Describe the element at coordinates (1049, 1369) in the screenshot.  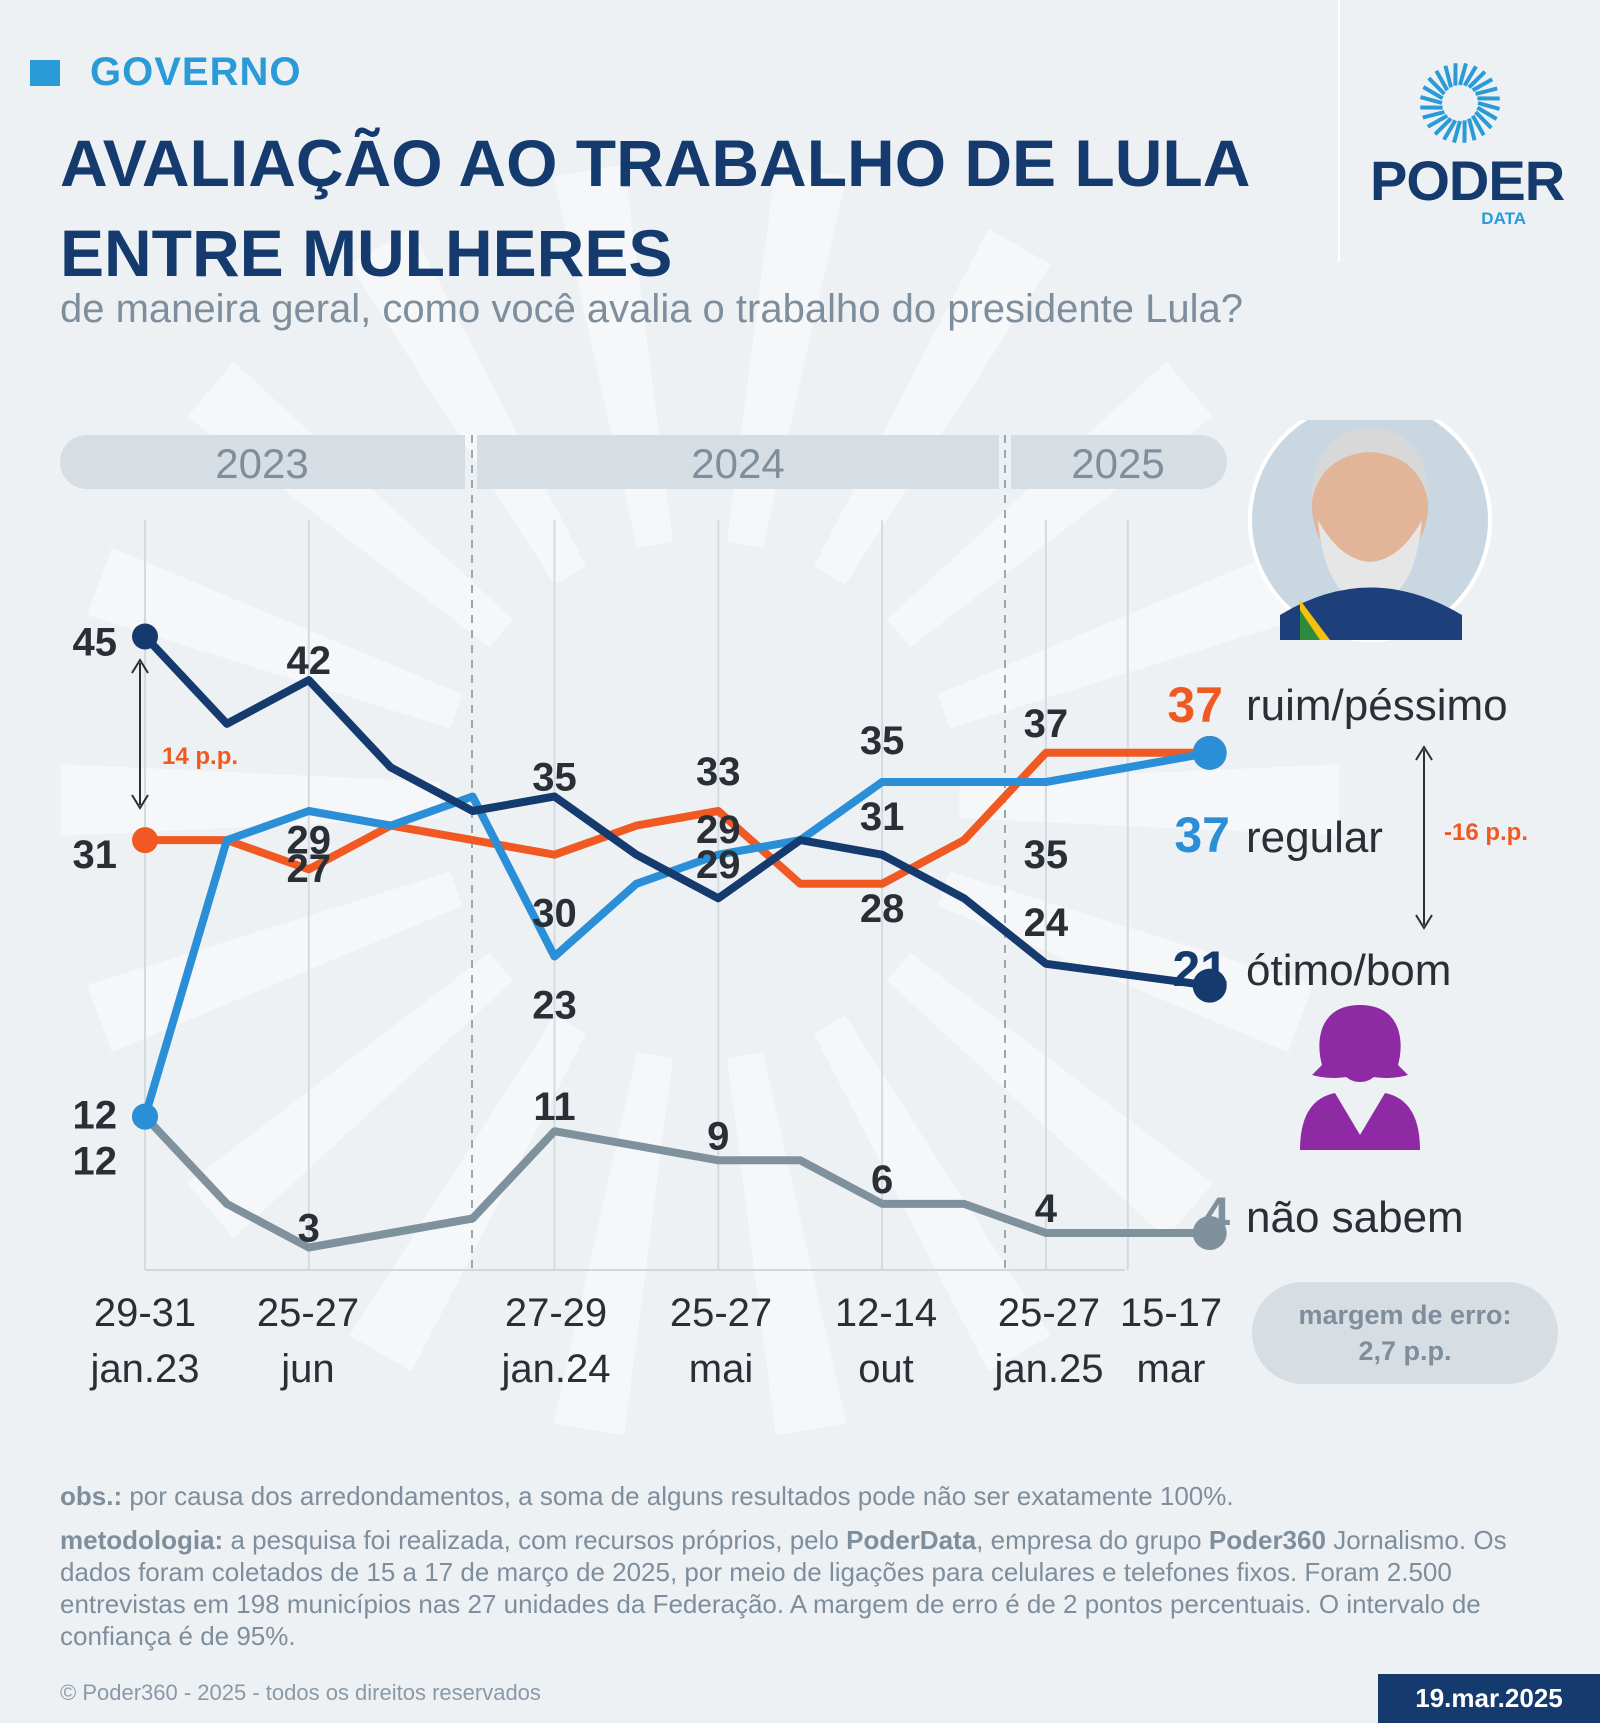
I see `x-tick-label: jan.25` at that location.